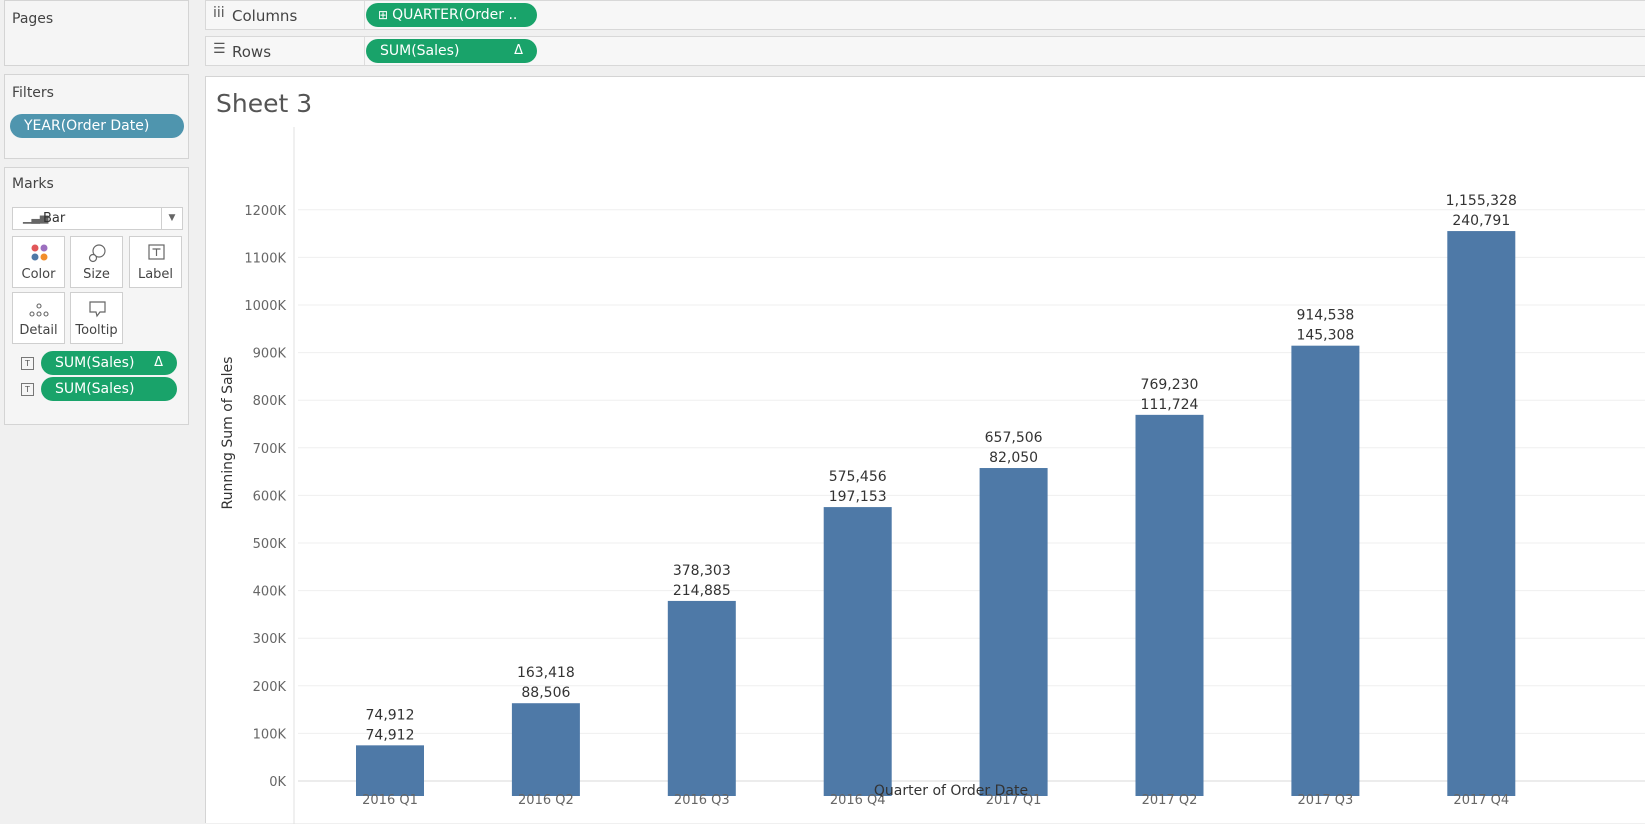 The height and width of the screenshot is (824, 1645). I want to click on x-axis-label: Quarter of Order Date, so click(951, 791).